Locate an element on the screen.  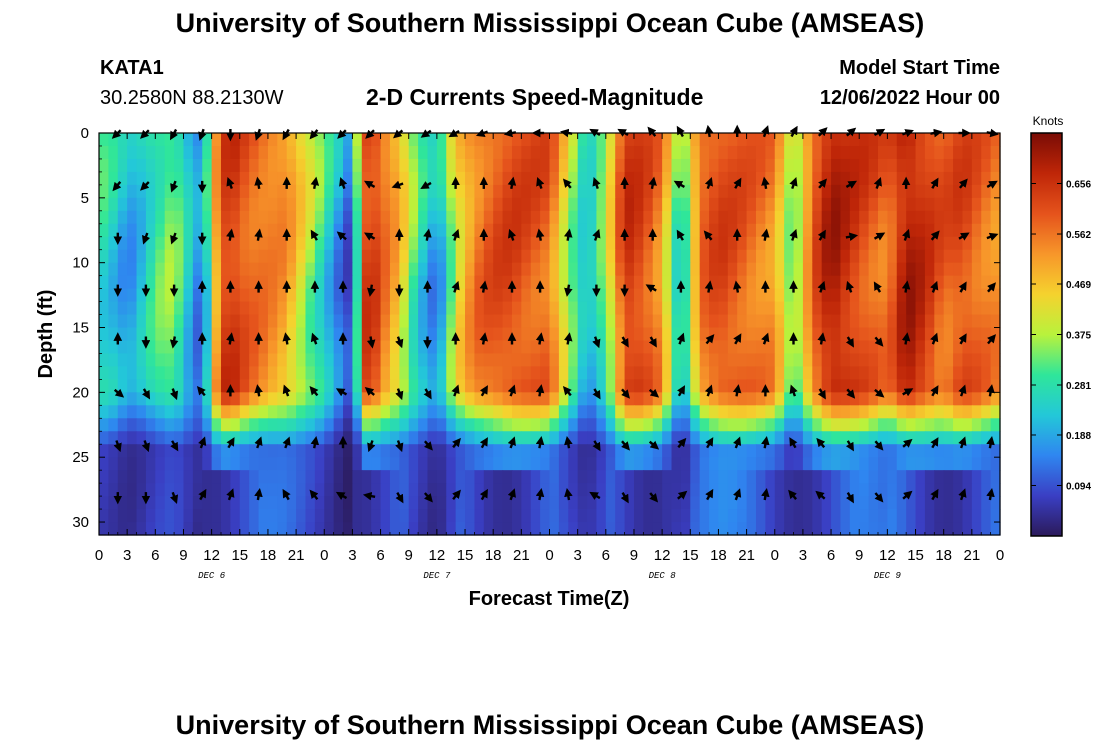
x-tick-label: 21 is located at coordinates (296, 555).